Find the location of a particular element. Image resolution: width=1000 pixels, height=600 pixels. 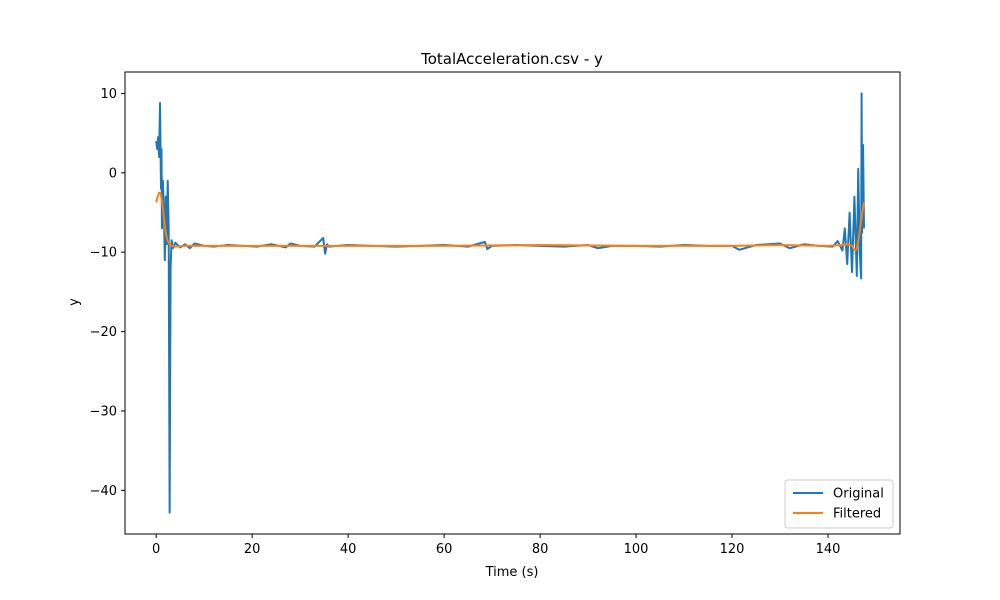

y-tick-label: −10 is located at coordinates (103, 253).